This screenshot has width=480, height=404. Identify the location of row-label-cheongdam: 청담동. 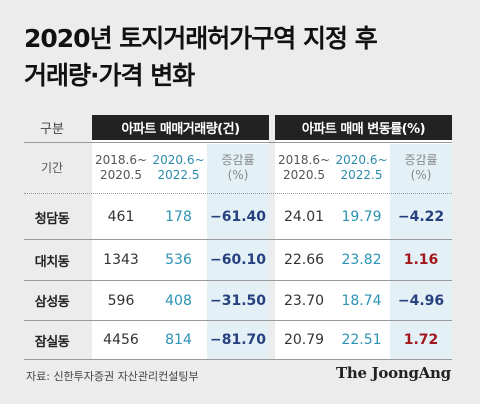
(52, 219).